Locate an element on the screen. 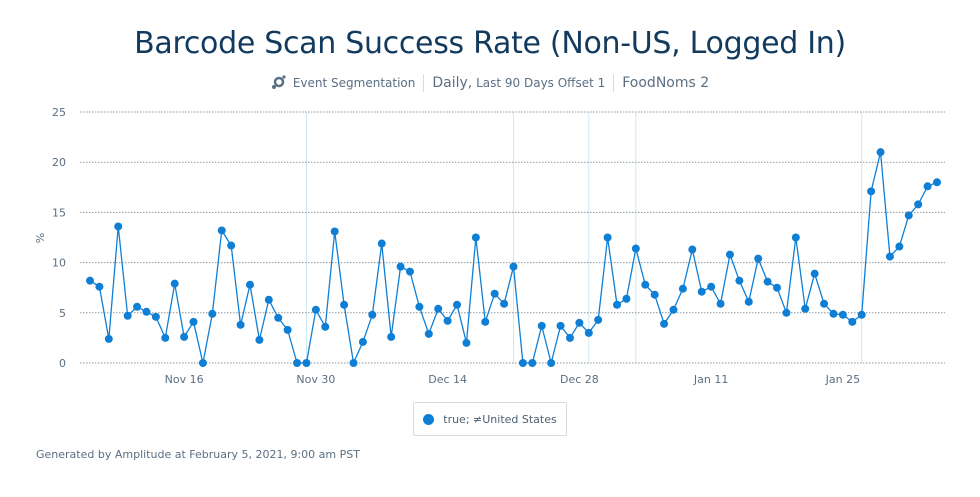  y-tick-label: 25 is located at coordinates (59, 112).